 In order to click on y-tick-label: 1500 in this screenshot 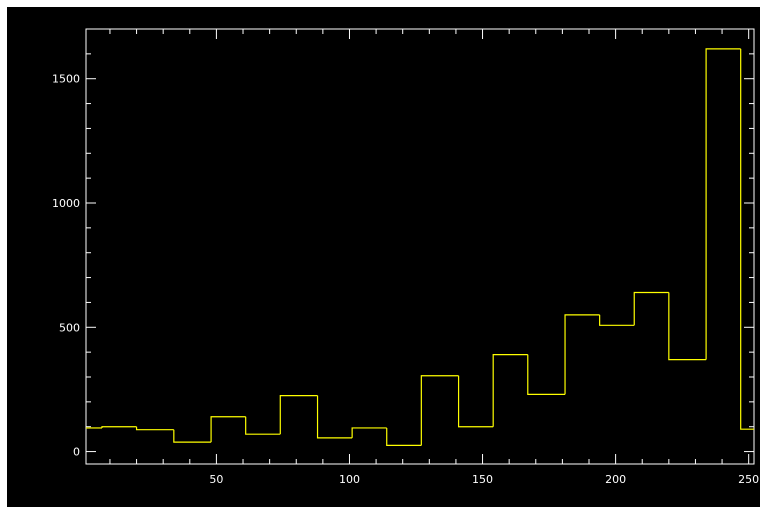, I will do `click(66, 79)`.